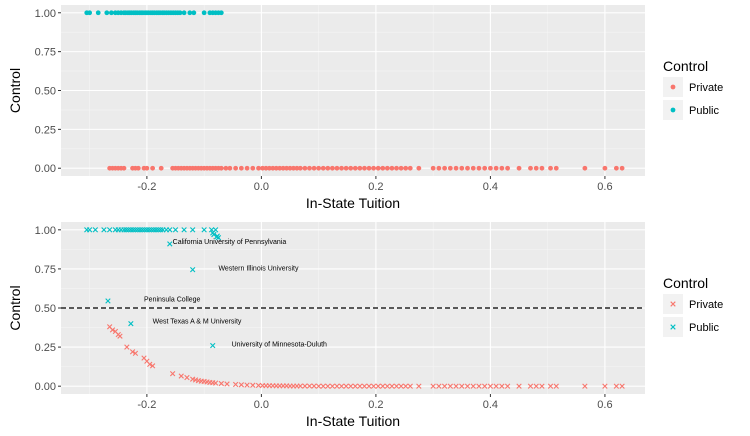 The image size is (750, 436). What do you see at coordinates (230, 242) in the screenshot?
I see `annotation-label: California University of Pennsylvania` at bounding box center [230, 242].